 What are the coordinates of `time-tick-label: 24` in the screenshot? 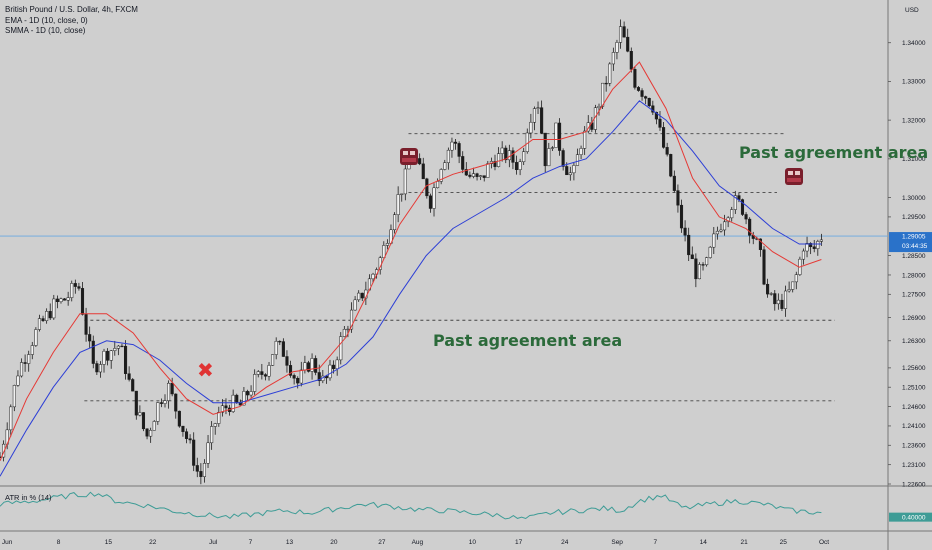 It's located at (565, 542).